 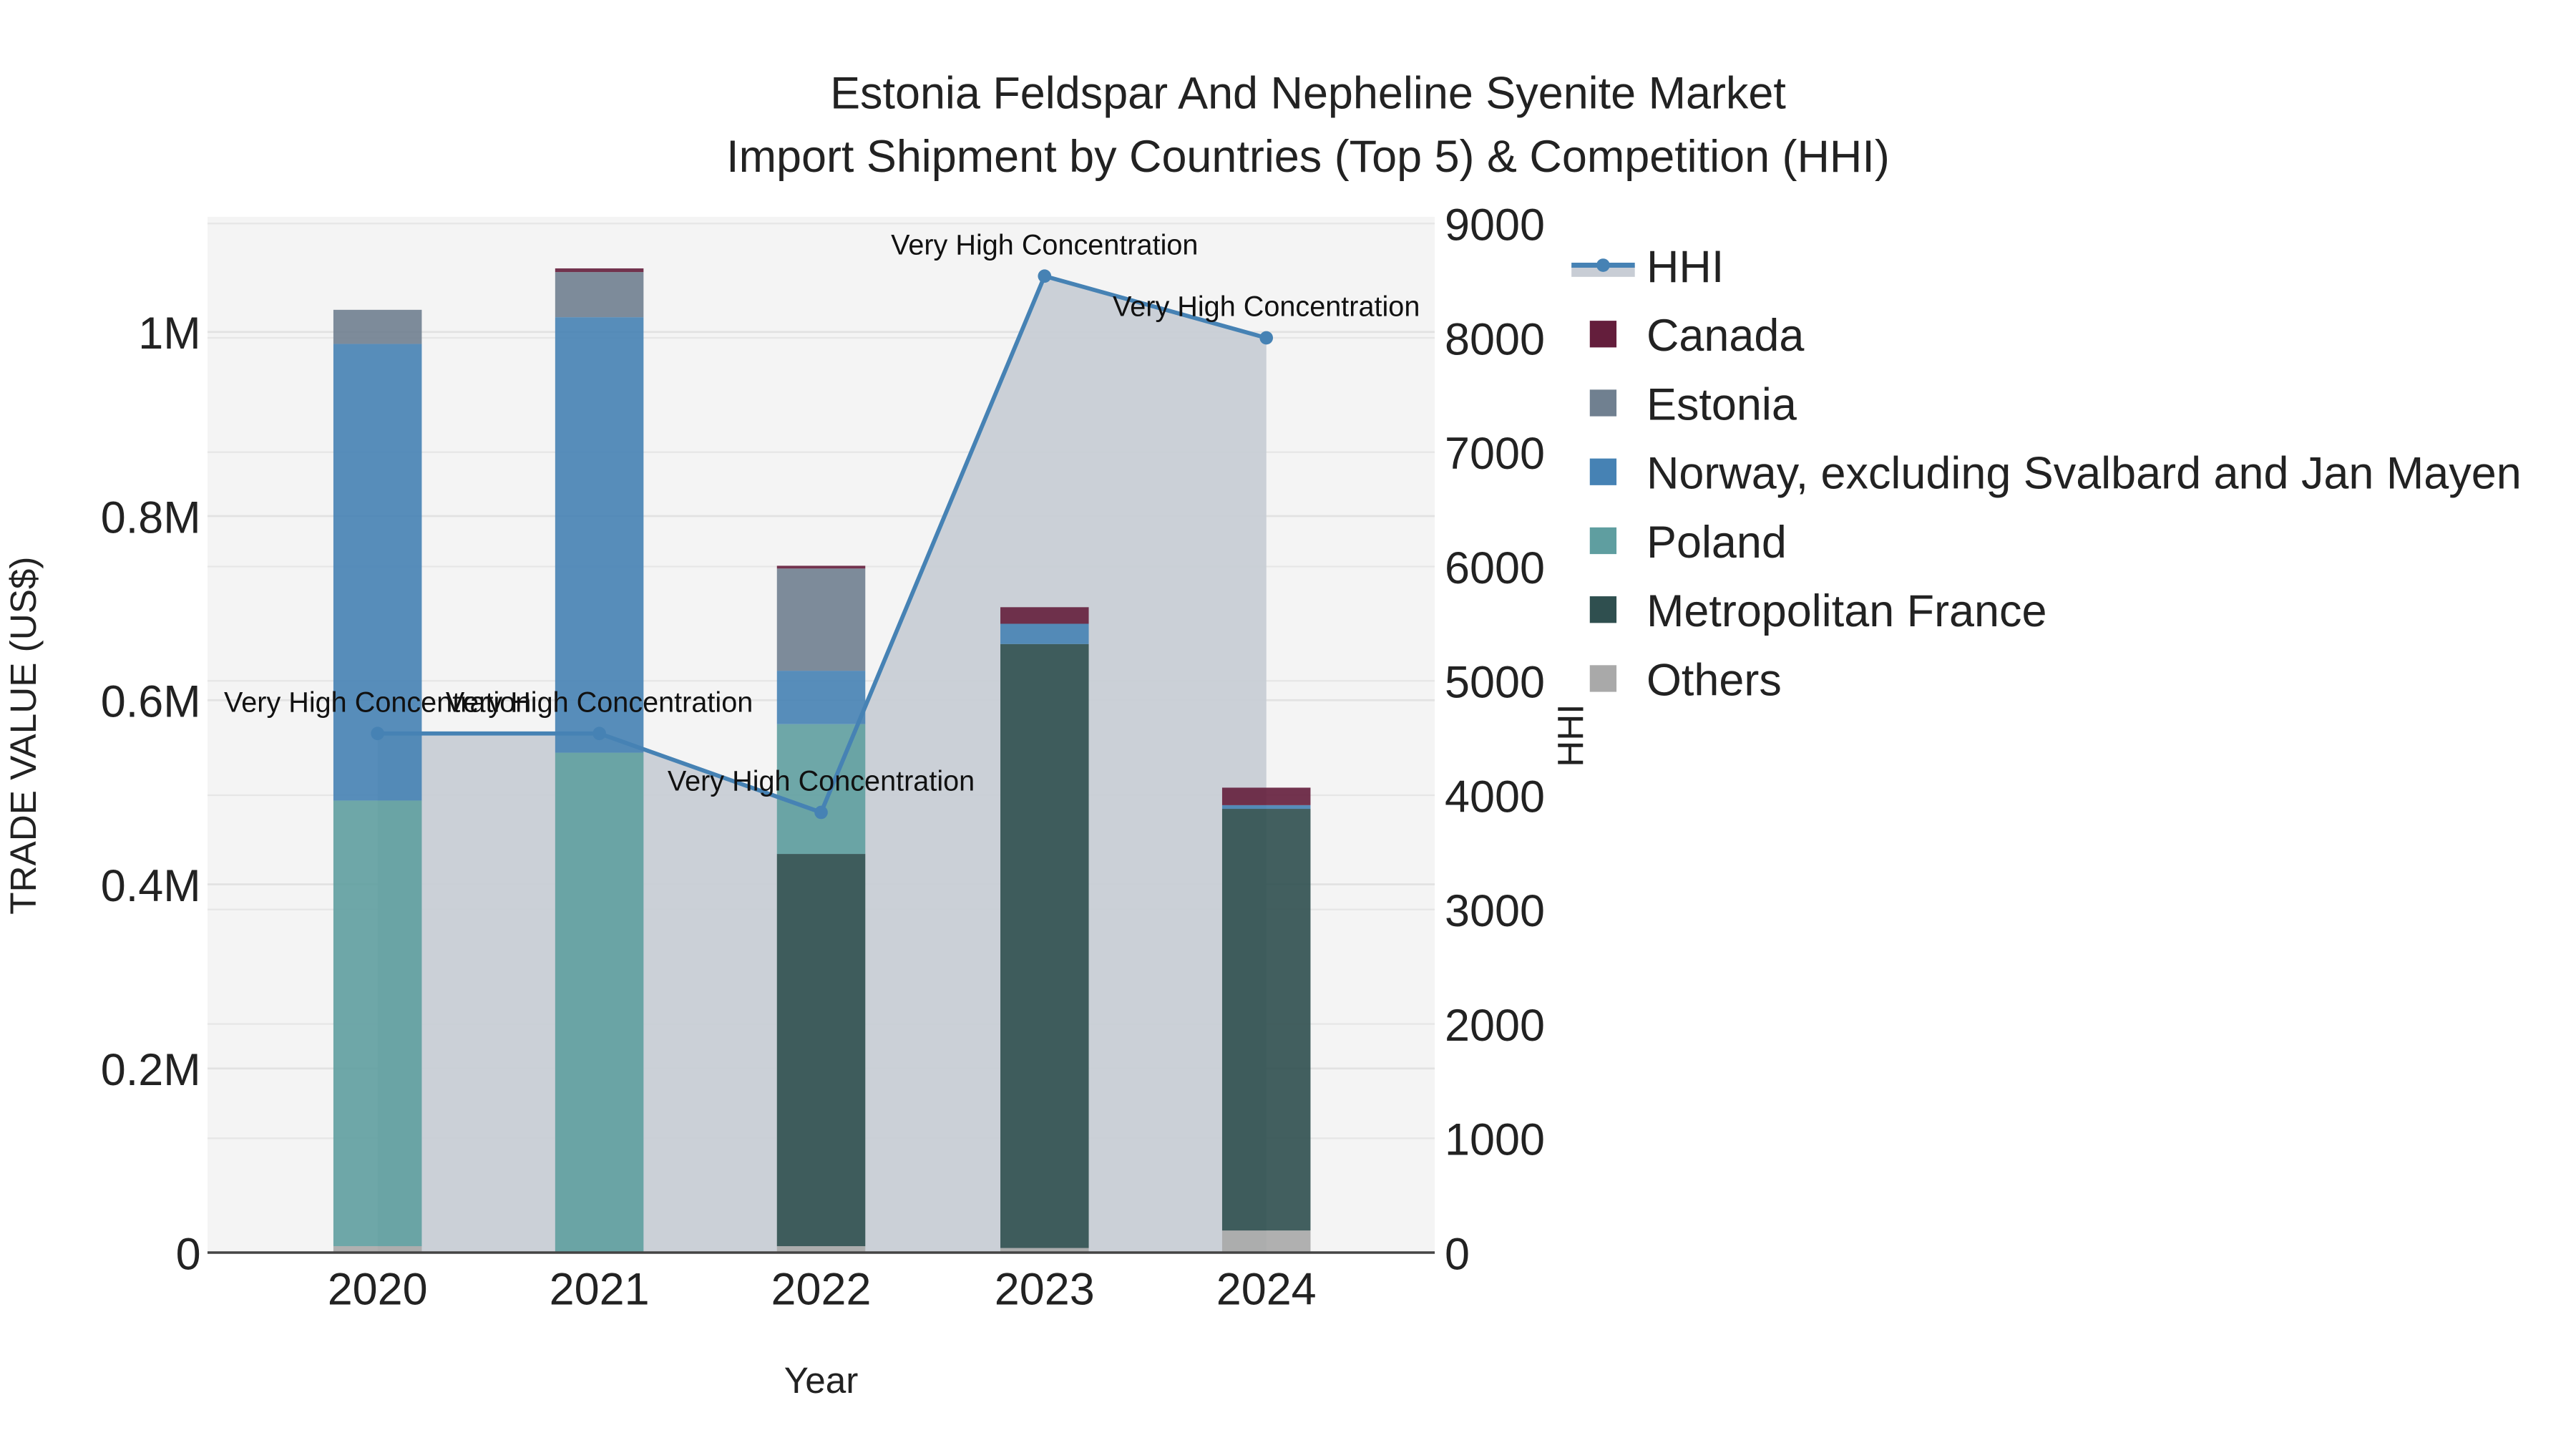 What do you see at coordinates (151, 702) in the screenshot?
I see `y-tick-label: 0.6M` at bounding box center [151, 702].